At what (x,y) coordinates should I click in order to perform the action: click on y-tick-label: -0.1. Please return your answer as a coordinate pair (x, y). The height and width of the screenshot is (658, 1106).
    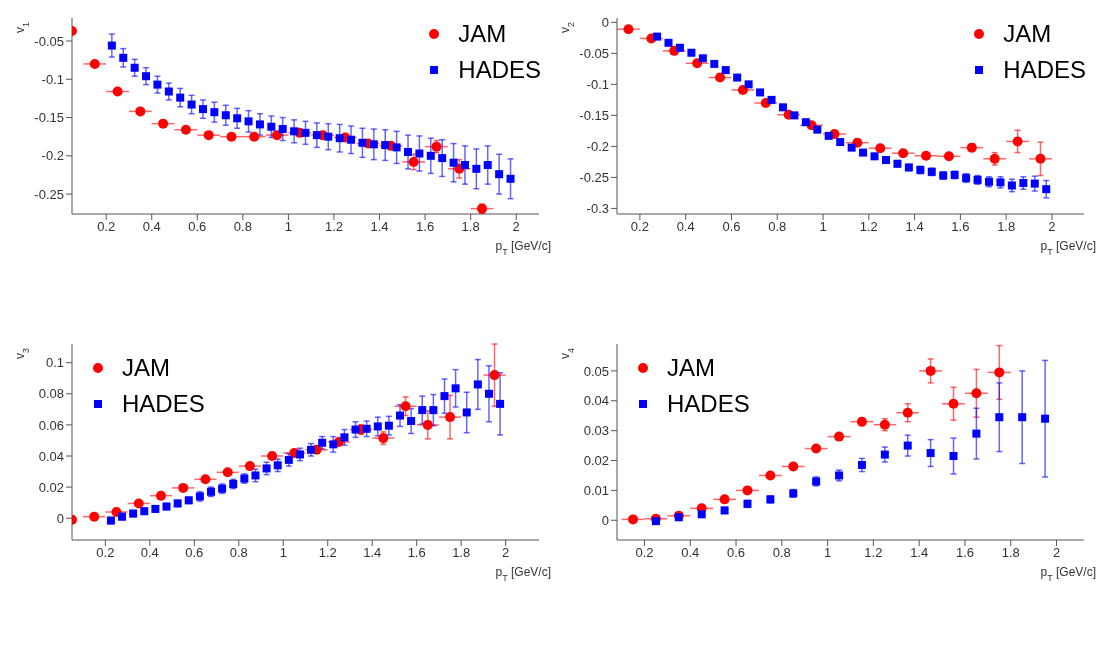
    Looking at the image, I should click on (597, 84).